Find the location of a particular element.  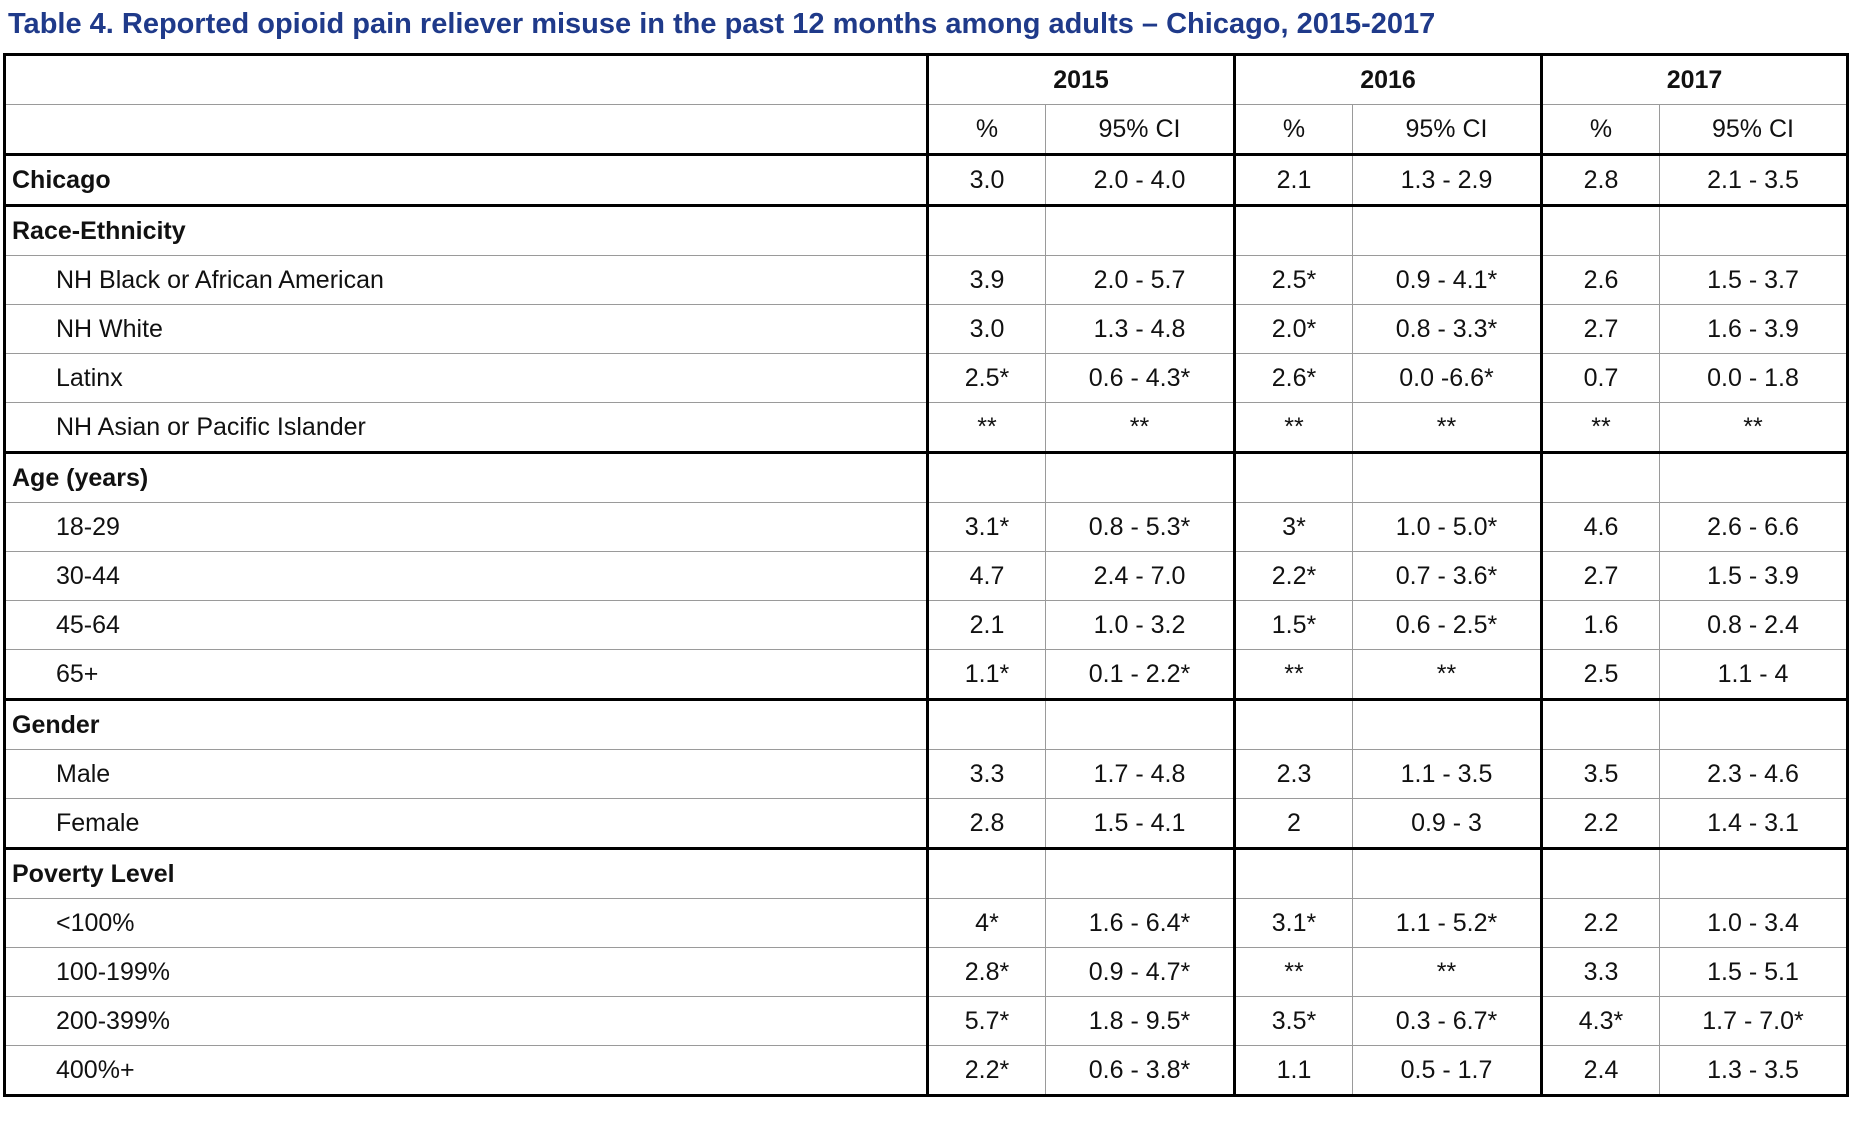

ci-cell: 1.7 - 4.8 is located at coordinates (1140, 774).